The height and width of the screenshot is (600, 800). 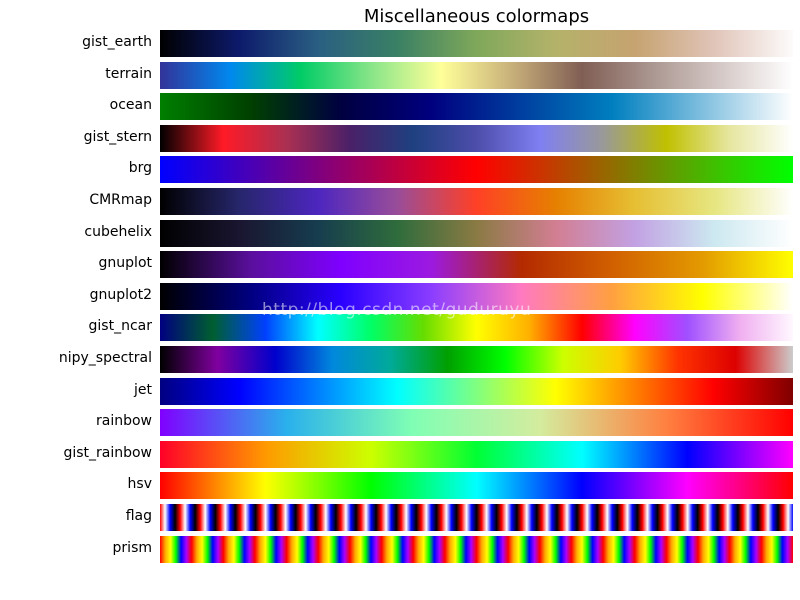 I want to click on colormap-label: gist_earth, so click(x=117, y=42).